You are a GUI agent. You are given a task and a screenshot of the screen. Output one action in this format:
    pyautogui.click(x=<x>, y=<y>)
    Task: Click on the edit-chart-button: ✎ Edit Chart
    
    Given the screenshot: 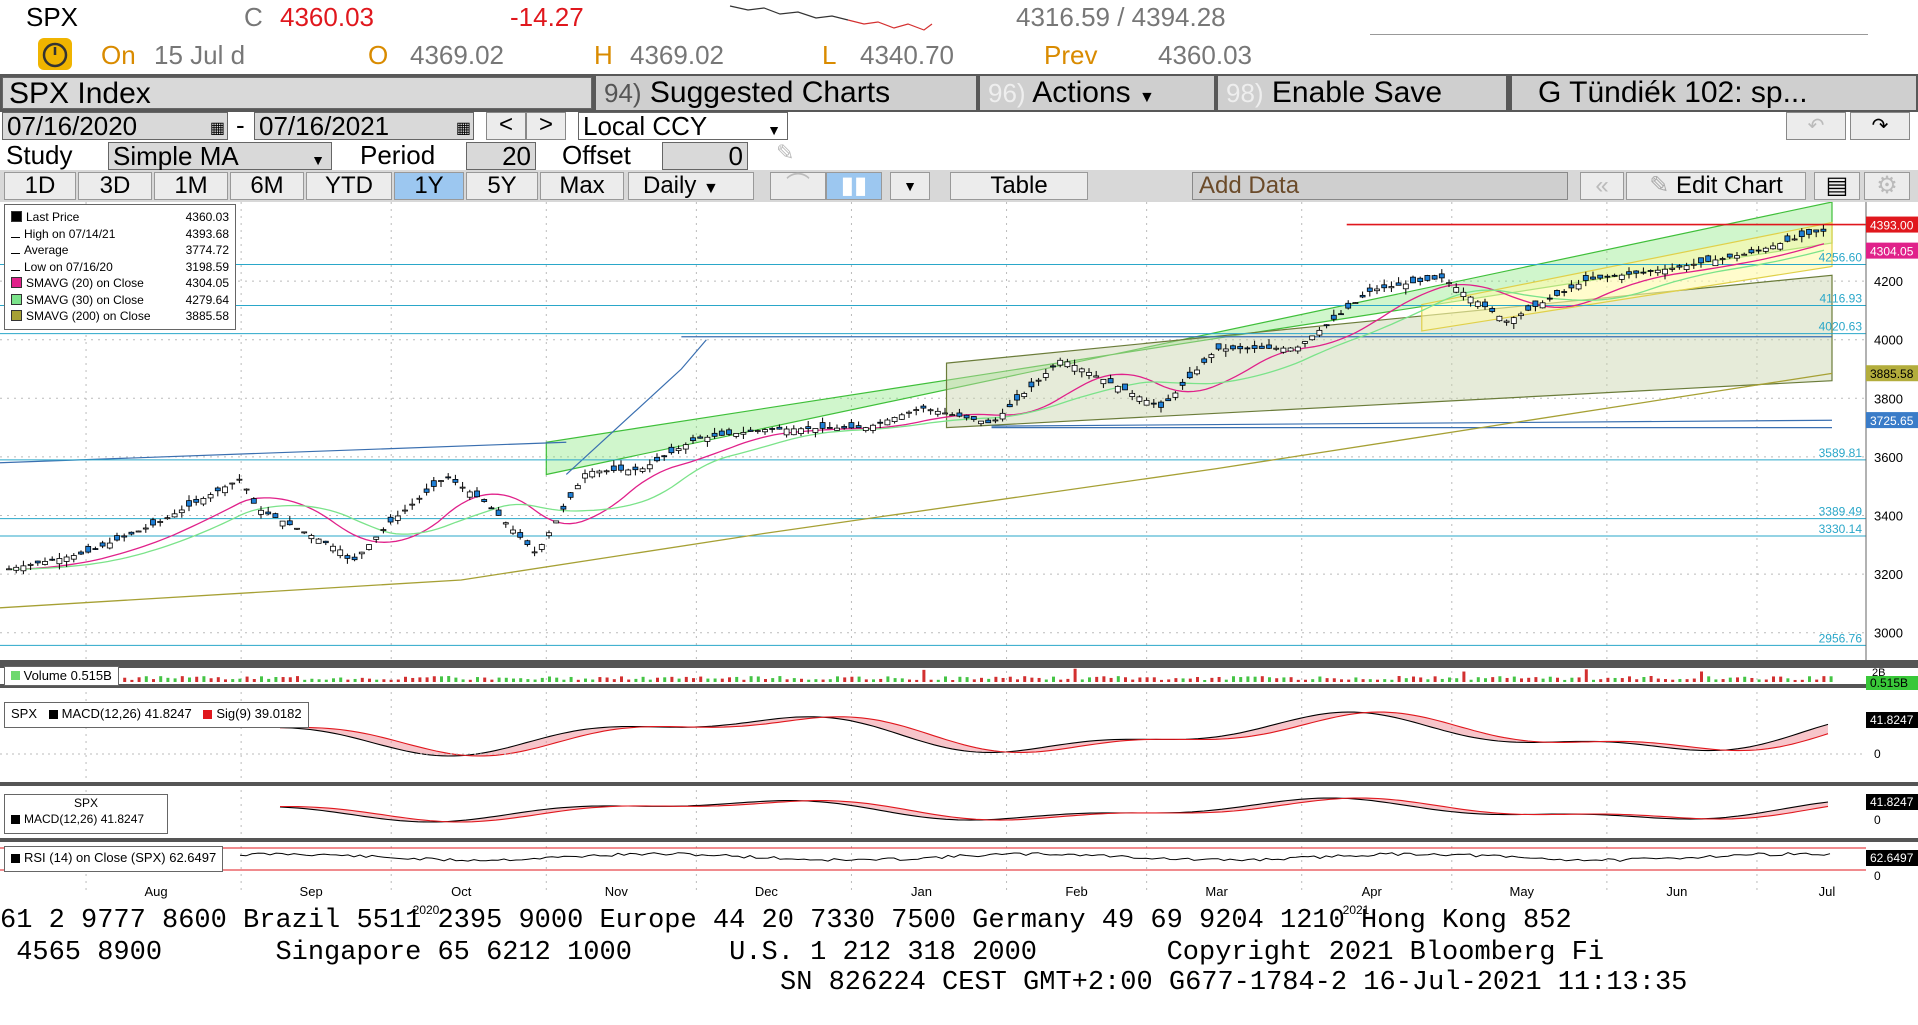 What is the action you would take?
    pyautogui.click(x=1716, y=186)
    